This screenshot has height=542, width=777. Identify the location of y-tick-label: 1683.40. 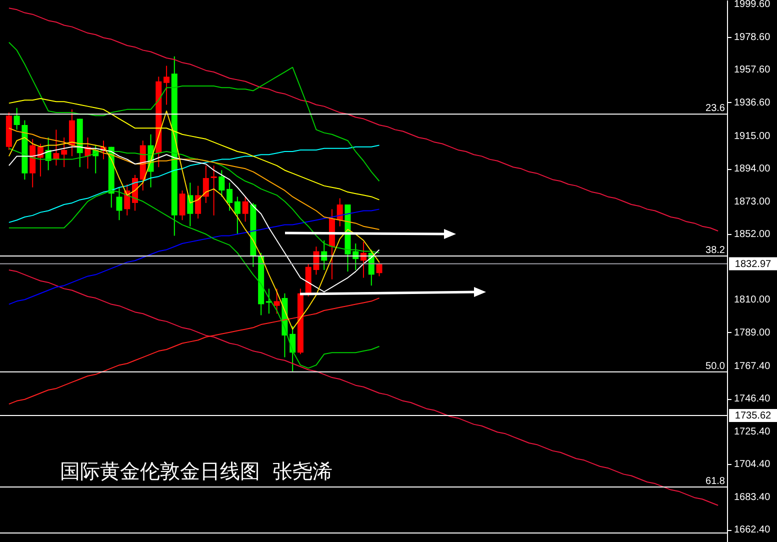
(752, 497).